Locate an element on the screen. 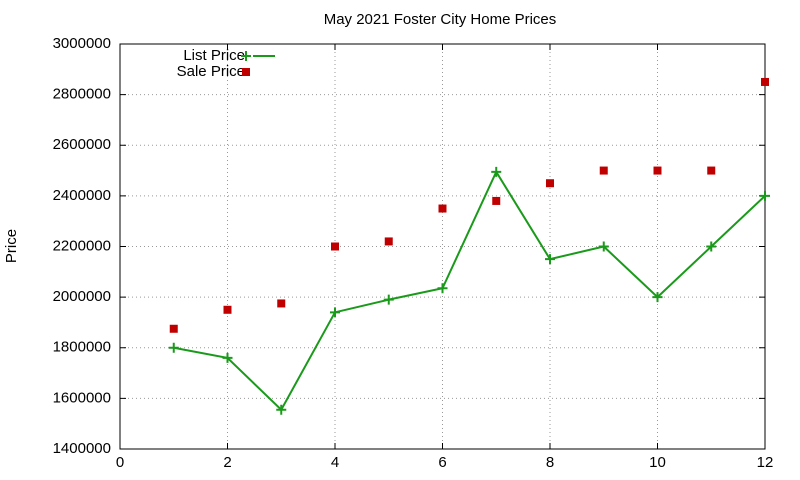 The image size is (800, 480). y-tick-label: 2600000 is located at coordinates (82, 144).